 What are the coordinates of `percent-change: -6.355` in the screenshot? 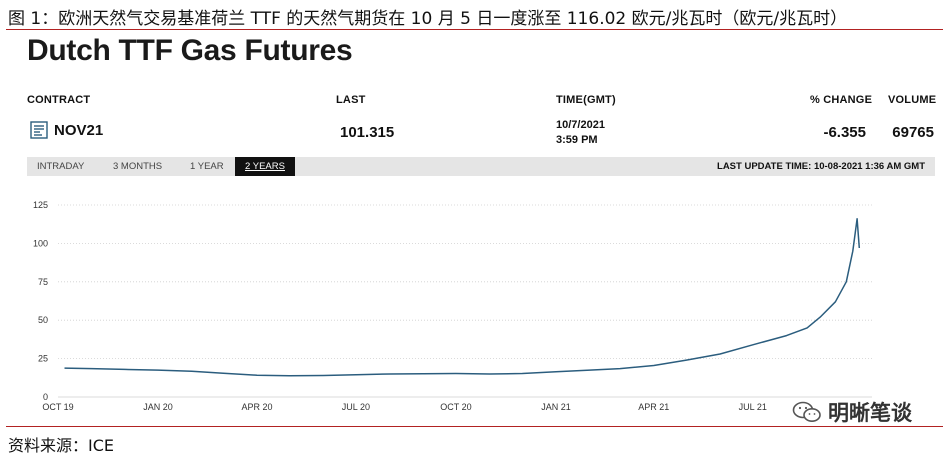 It's located at (844, 132).